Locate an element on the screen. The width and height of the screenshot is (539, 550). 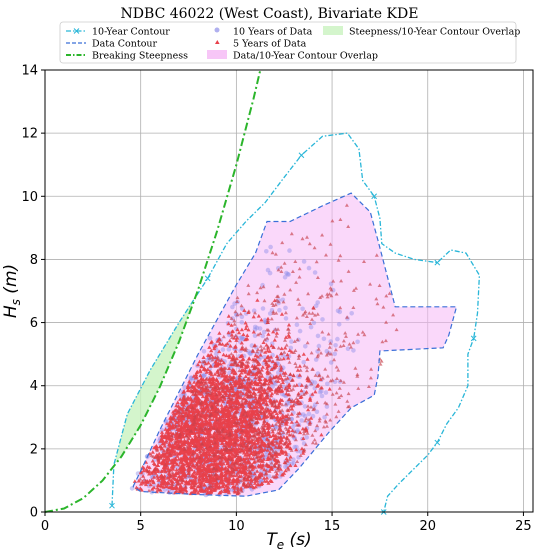
legend-label: 5 Years of Data is located at coordinates (270, 44).